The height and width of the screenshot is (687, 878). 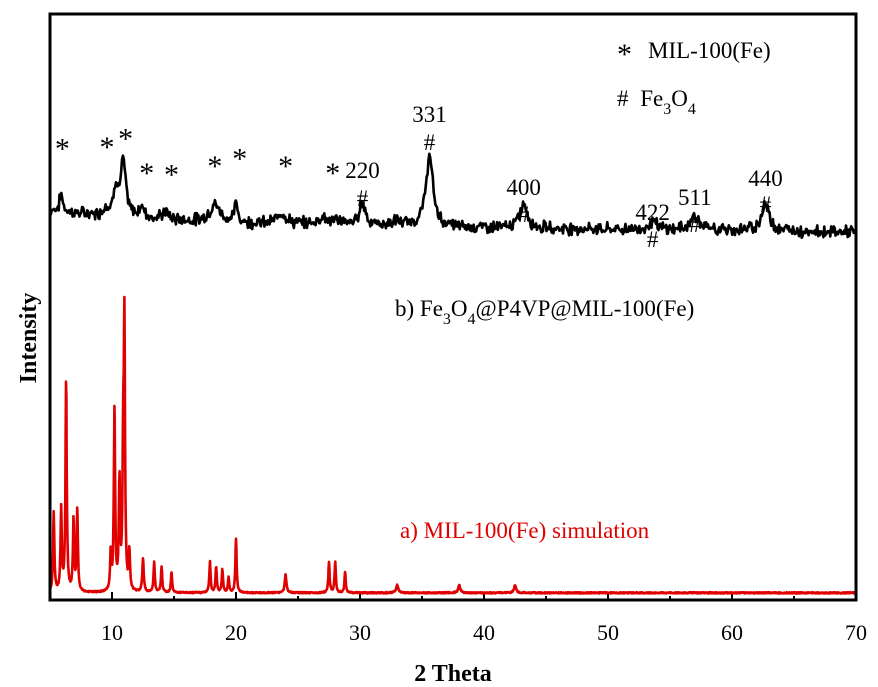 What do you see at coordinates (453, 674) in the screenshot?
I see `x-axis-title: 2 Theta` at bounding box center [453, 674].